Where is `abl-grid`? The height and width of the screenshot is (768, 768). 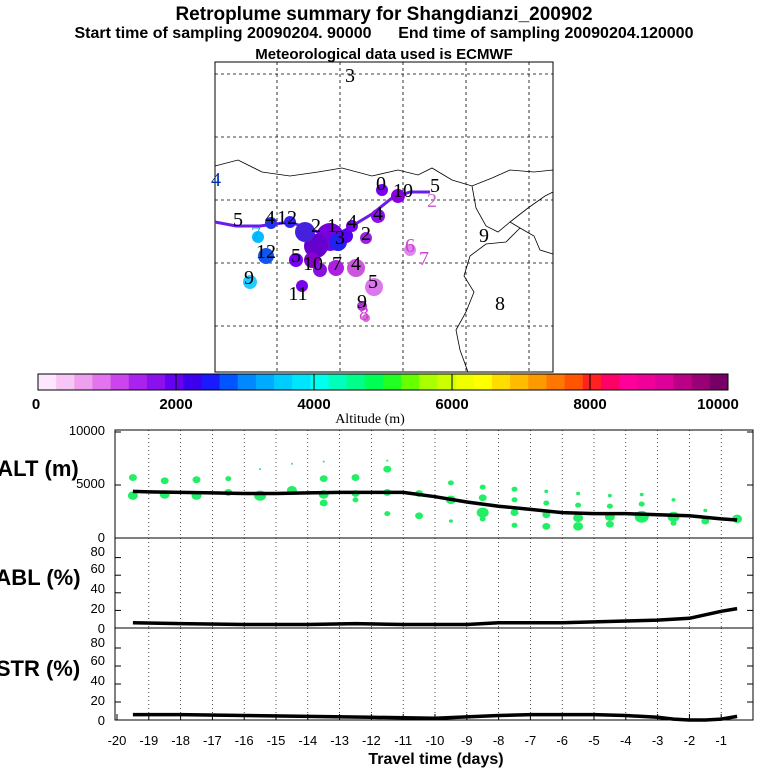 abl-grid is located at coordinates (434, 583).